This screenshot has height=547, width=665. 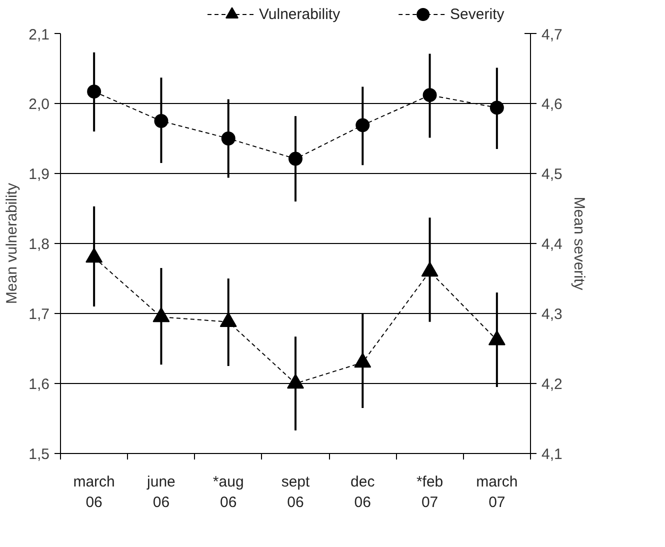 What do you see at coordinates (552, 384) in the screenshot?
I see `y2-tick-label: 4,2` at bounding box center [552, 384].